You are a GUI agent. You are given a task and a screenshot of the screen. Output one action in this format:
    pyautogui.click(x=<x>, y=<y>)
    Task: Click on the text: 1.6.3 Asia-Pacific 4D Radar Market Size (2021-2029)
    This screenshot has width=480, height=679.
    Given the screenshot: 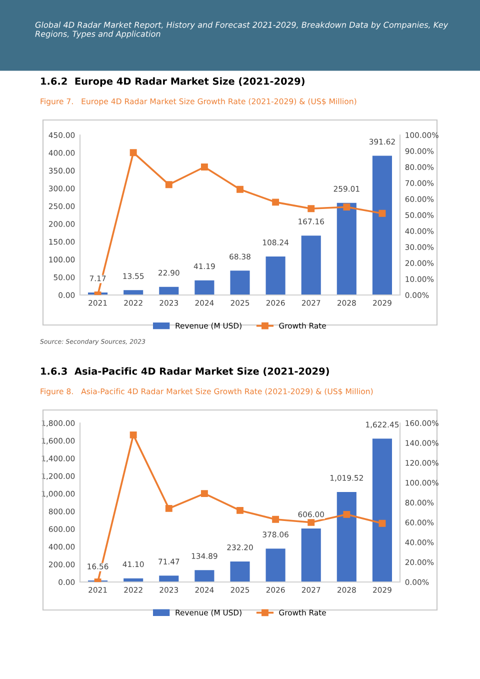 What is the action you would take?
    pyautogui.click(x=185, y=371)
    